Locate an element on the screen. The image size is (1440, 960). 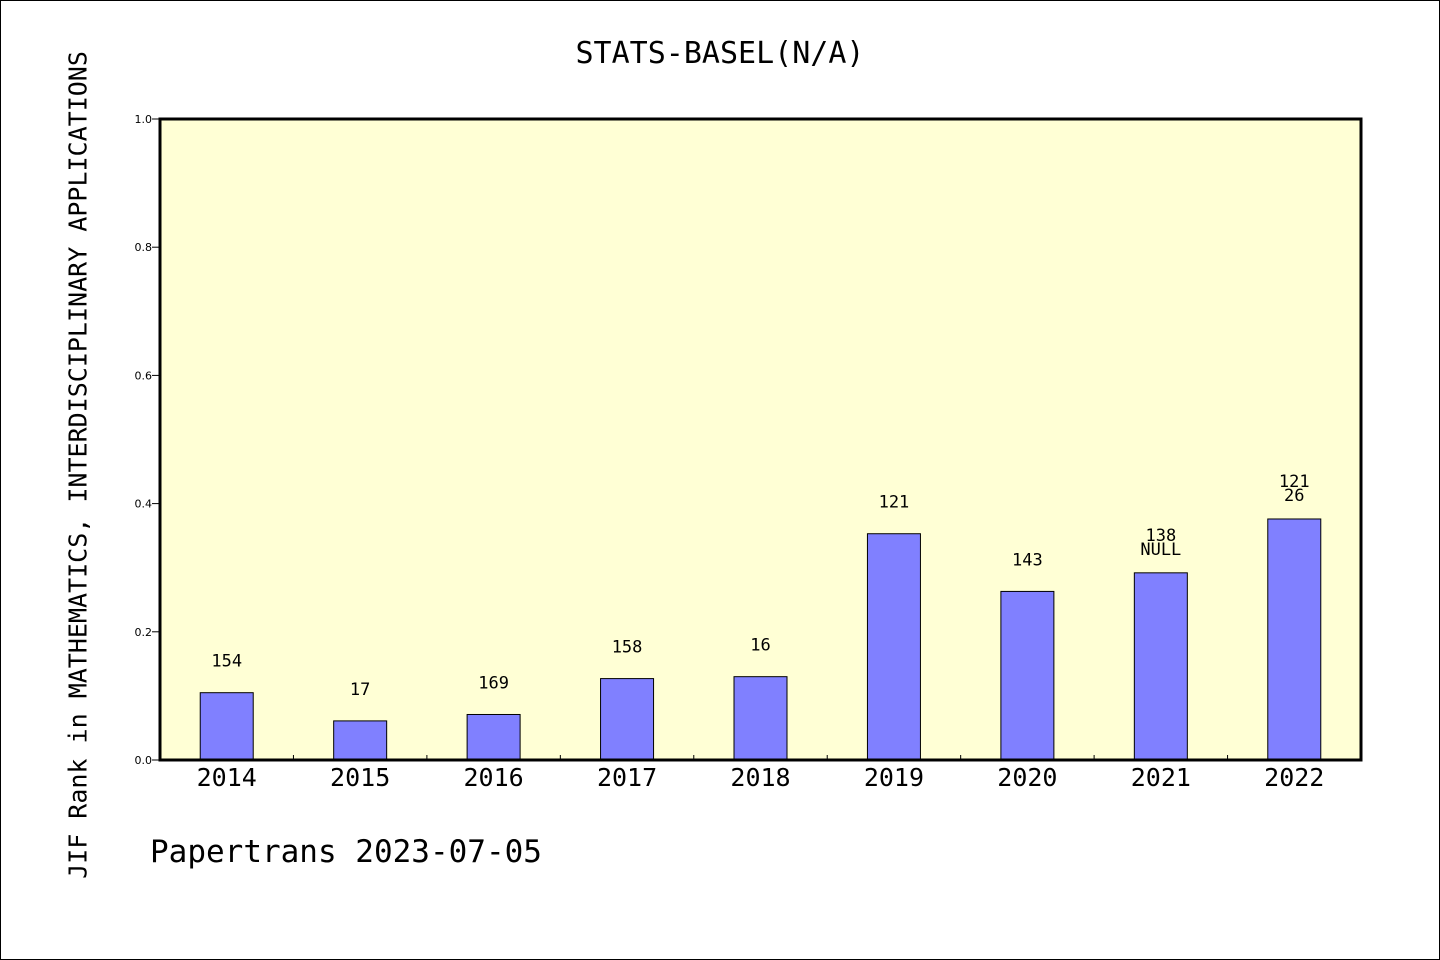
y-tick-label: 0.4 is located at coordinates (144, 504).